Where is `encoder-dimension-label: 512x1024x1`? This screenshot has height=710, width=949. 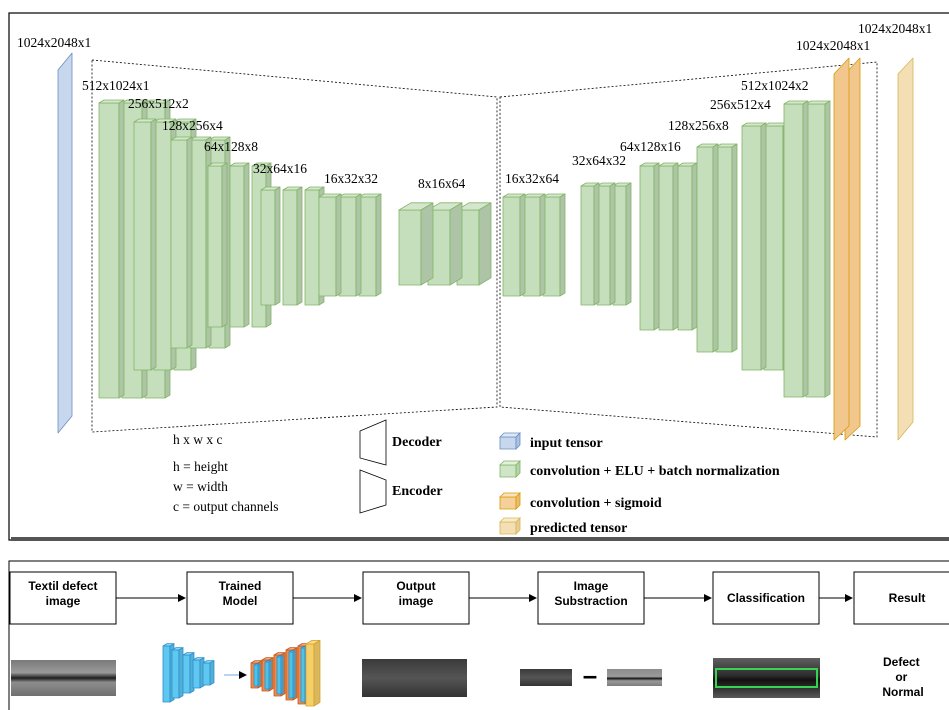 encoder-dimension-label: 512x1024x1 is located at coordinates (116, 85).